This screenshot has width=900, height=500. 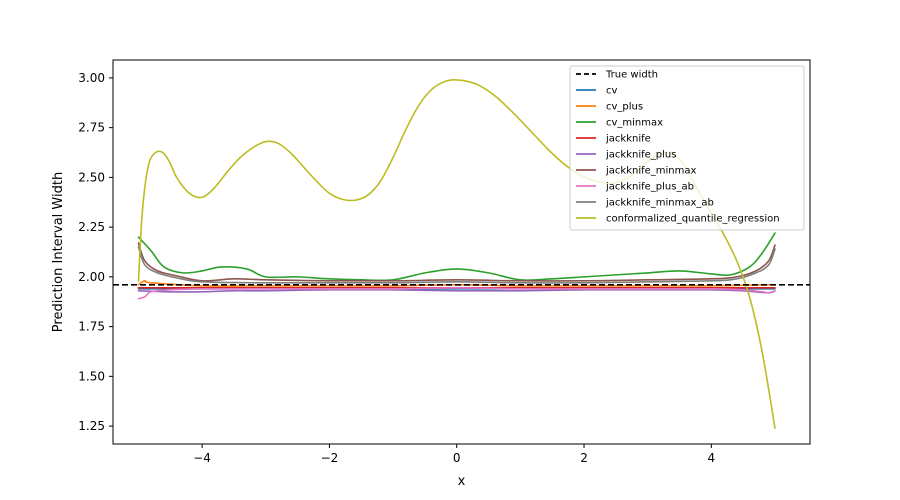 I want to click on y-tick-label: 2.75, so click(x=91, y=128).